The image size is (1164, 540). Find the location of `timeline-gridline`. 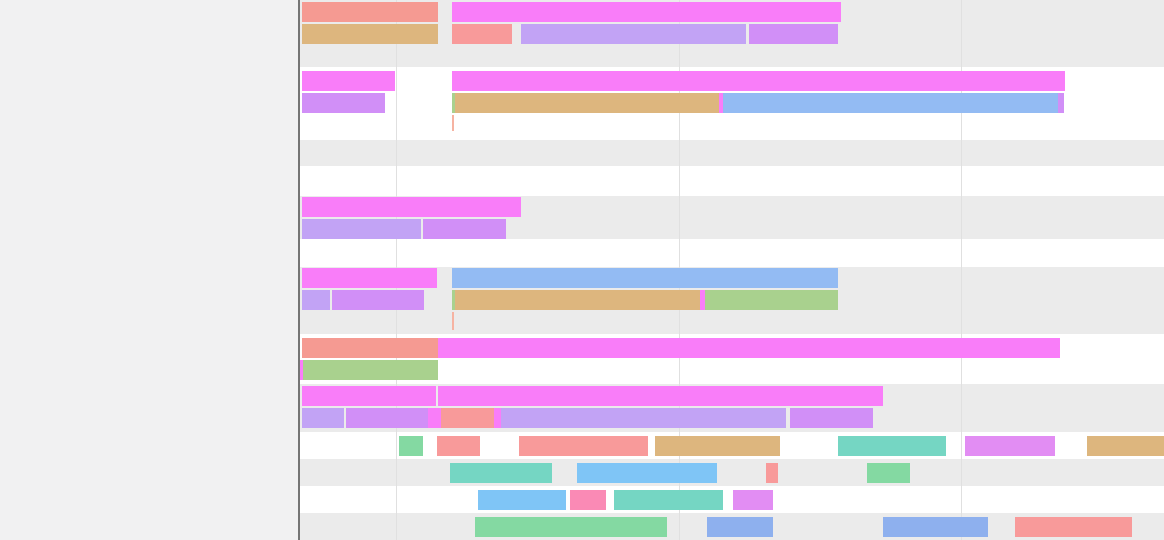

timeline-gridline is located at coordinates (961, 270).